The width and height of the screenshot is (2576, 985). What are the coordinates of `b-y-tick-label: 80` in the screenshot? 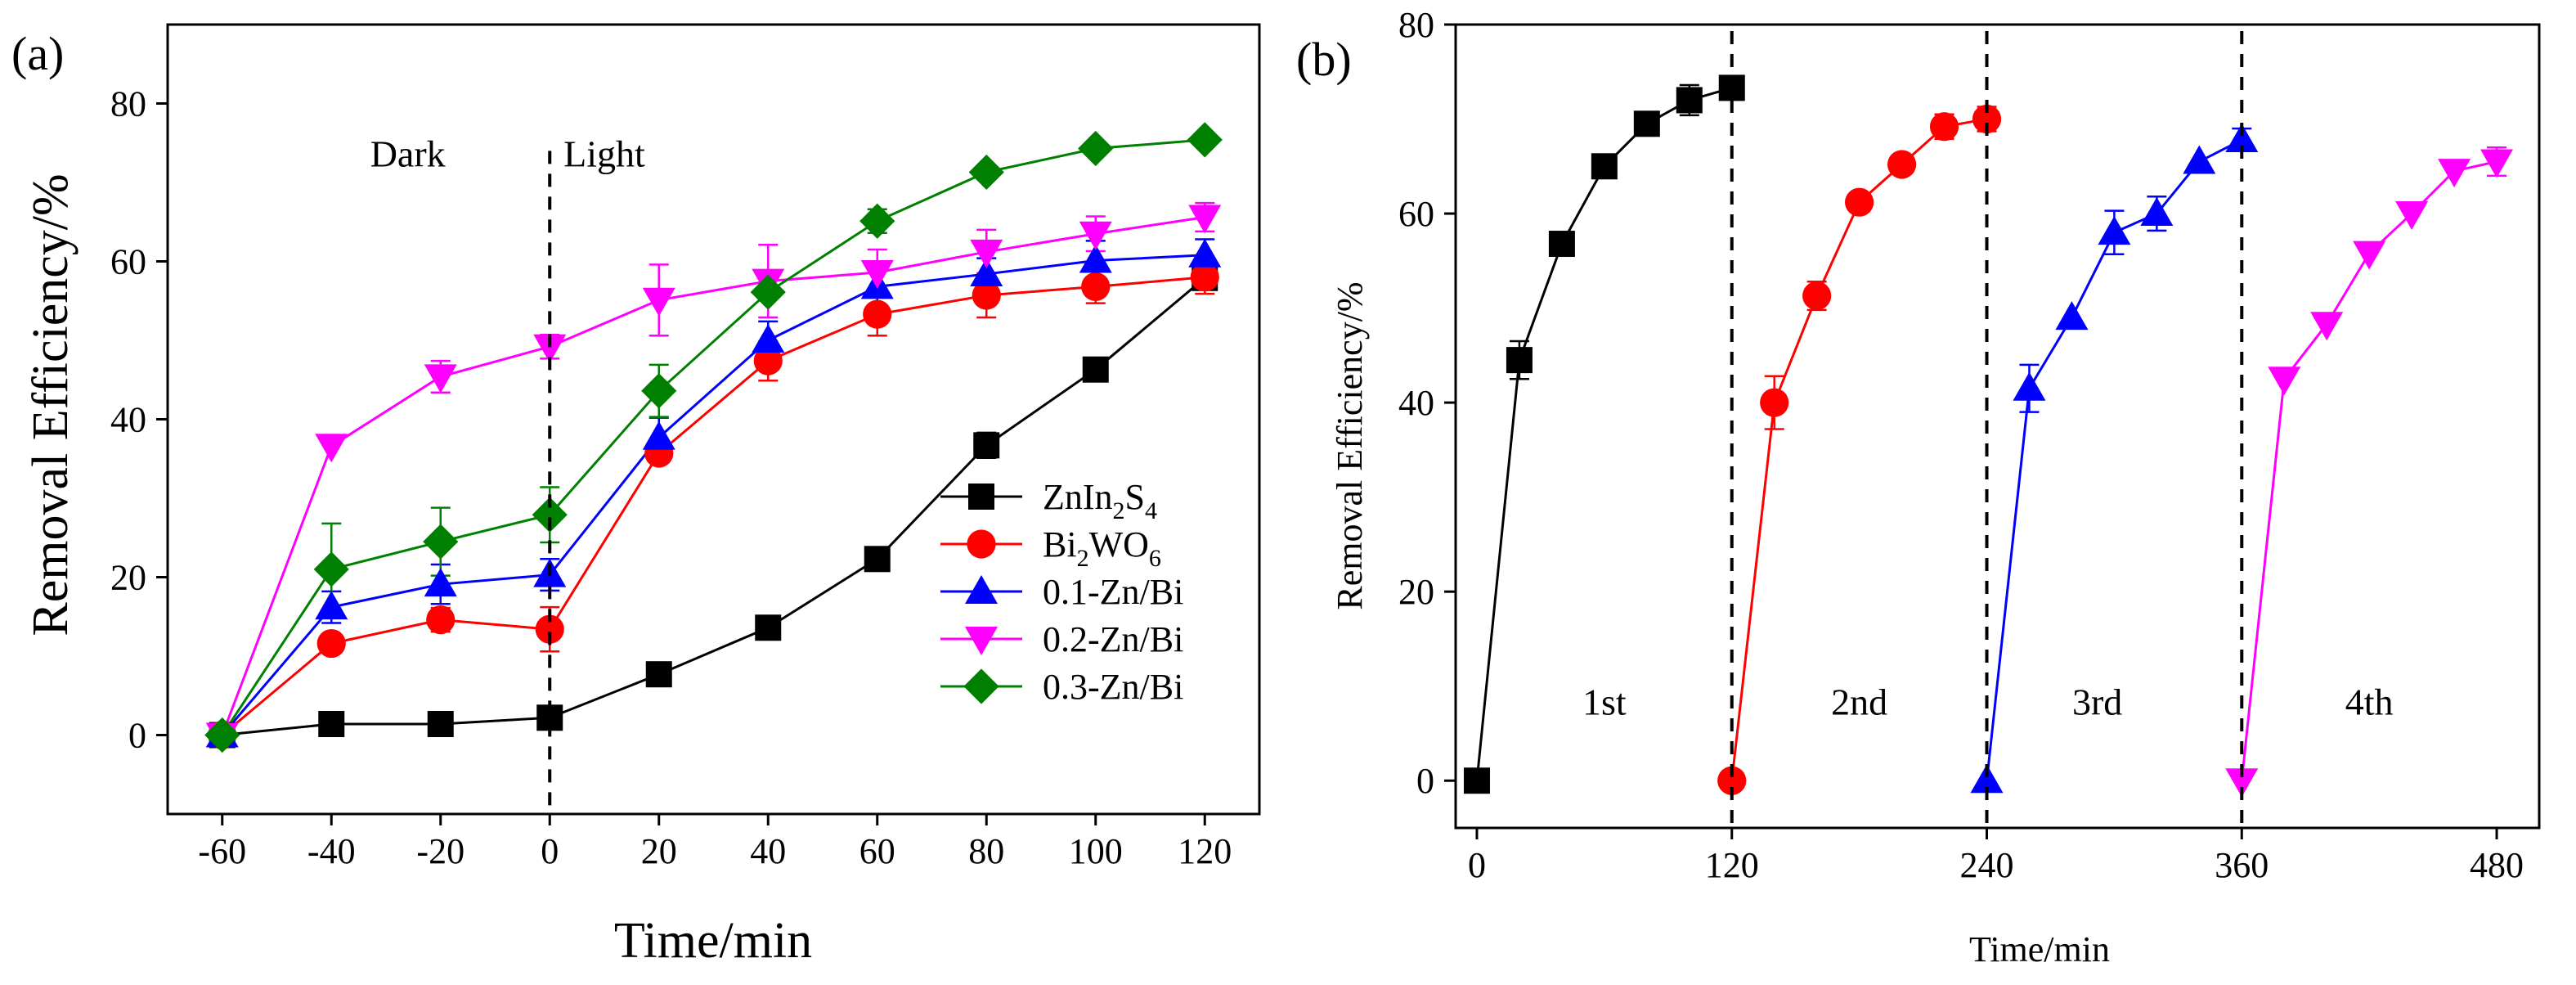 It's located at (1416, 25).